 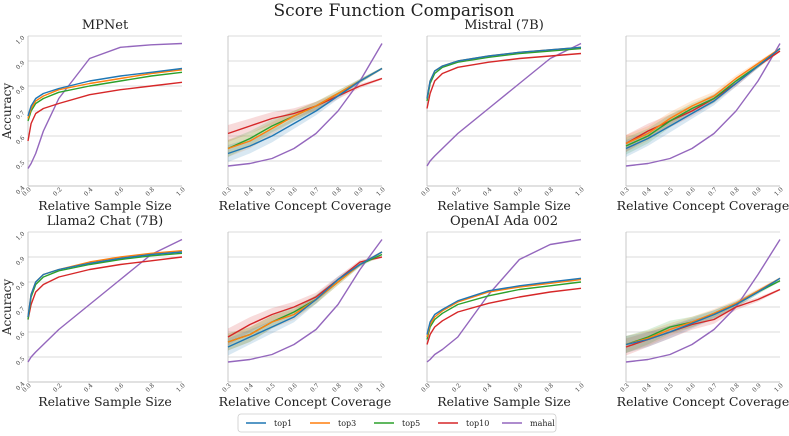 I want to click on series-band-top5, so click(x=703, y=316).